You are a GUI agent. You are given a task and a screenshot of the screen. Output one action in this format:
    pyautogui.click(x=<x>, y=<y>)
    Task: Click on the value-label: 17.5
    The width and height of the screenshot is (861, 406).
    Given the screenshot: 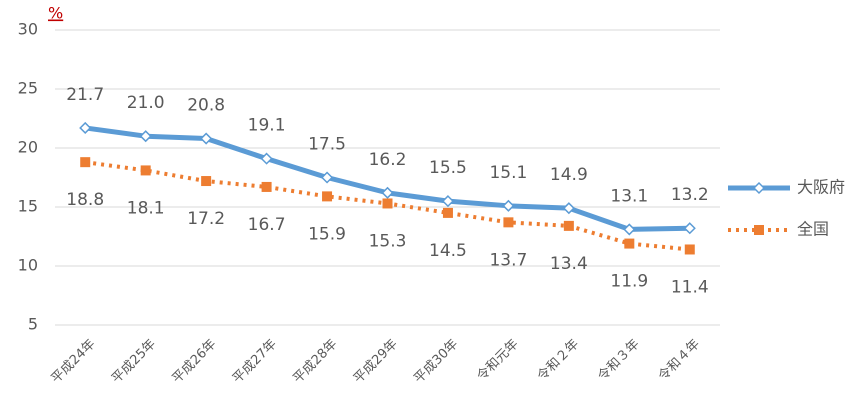 What is the action you would take?
    pyautogui.click(x=327, y=145)
    